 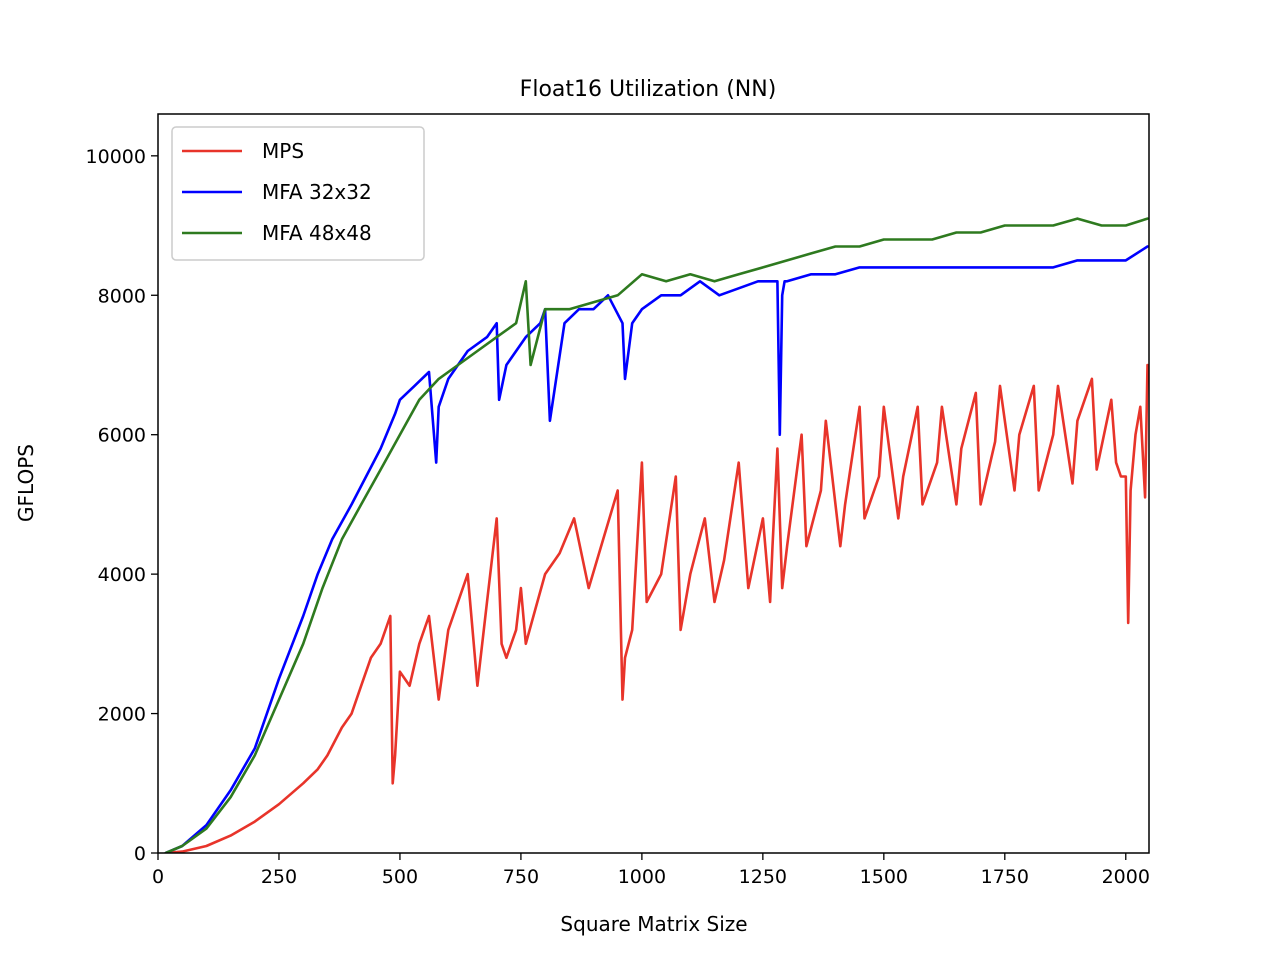 What do you see at coordinates (521, 877) in the screenshot?
I see `x-tick-label-3: 750` at bounding box center [521, 877].